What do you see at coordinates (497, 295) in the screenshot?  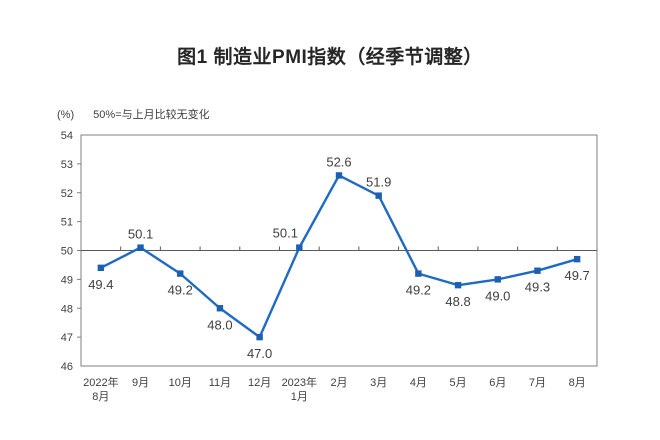 I see `data-point-label: 49.0` at bounding box center [497, 295].